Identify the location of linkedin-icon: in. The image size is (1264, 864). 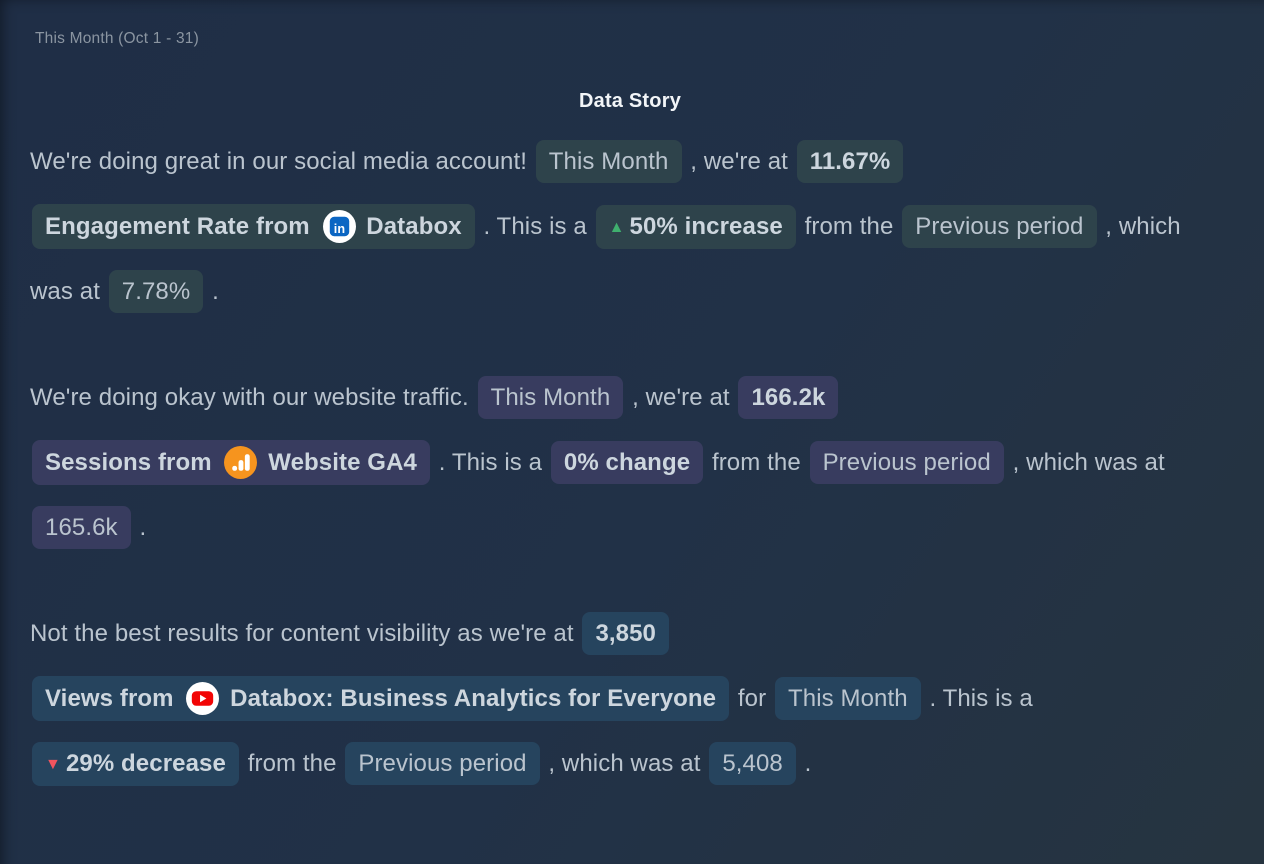
(339, 226).